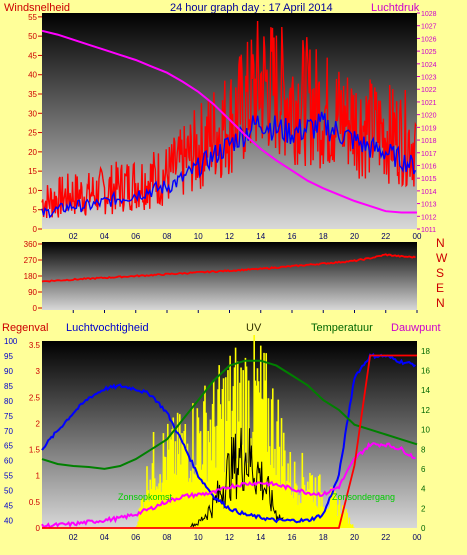  I want to click on humidity-tick-label: 75, so click(8, 416).